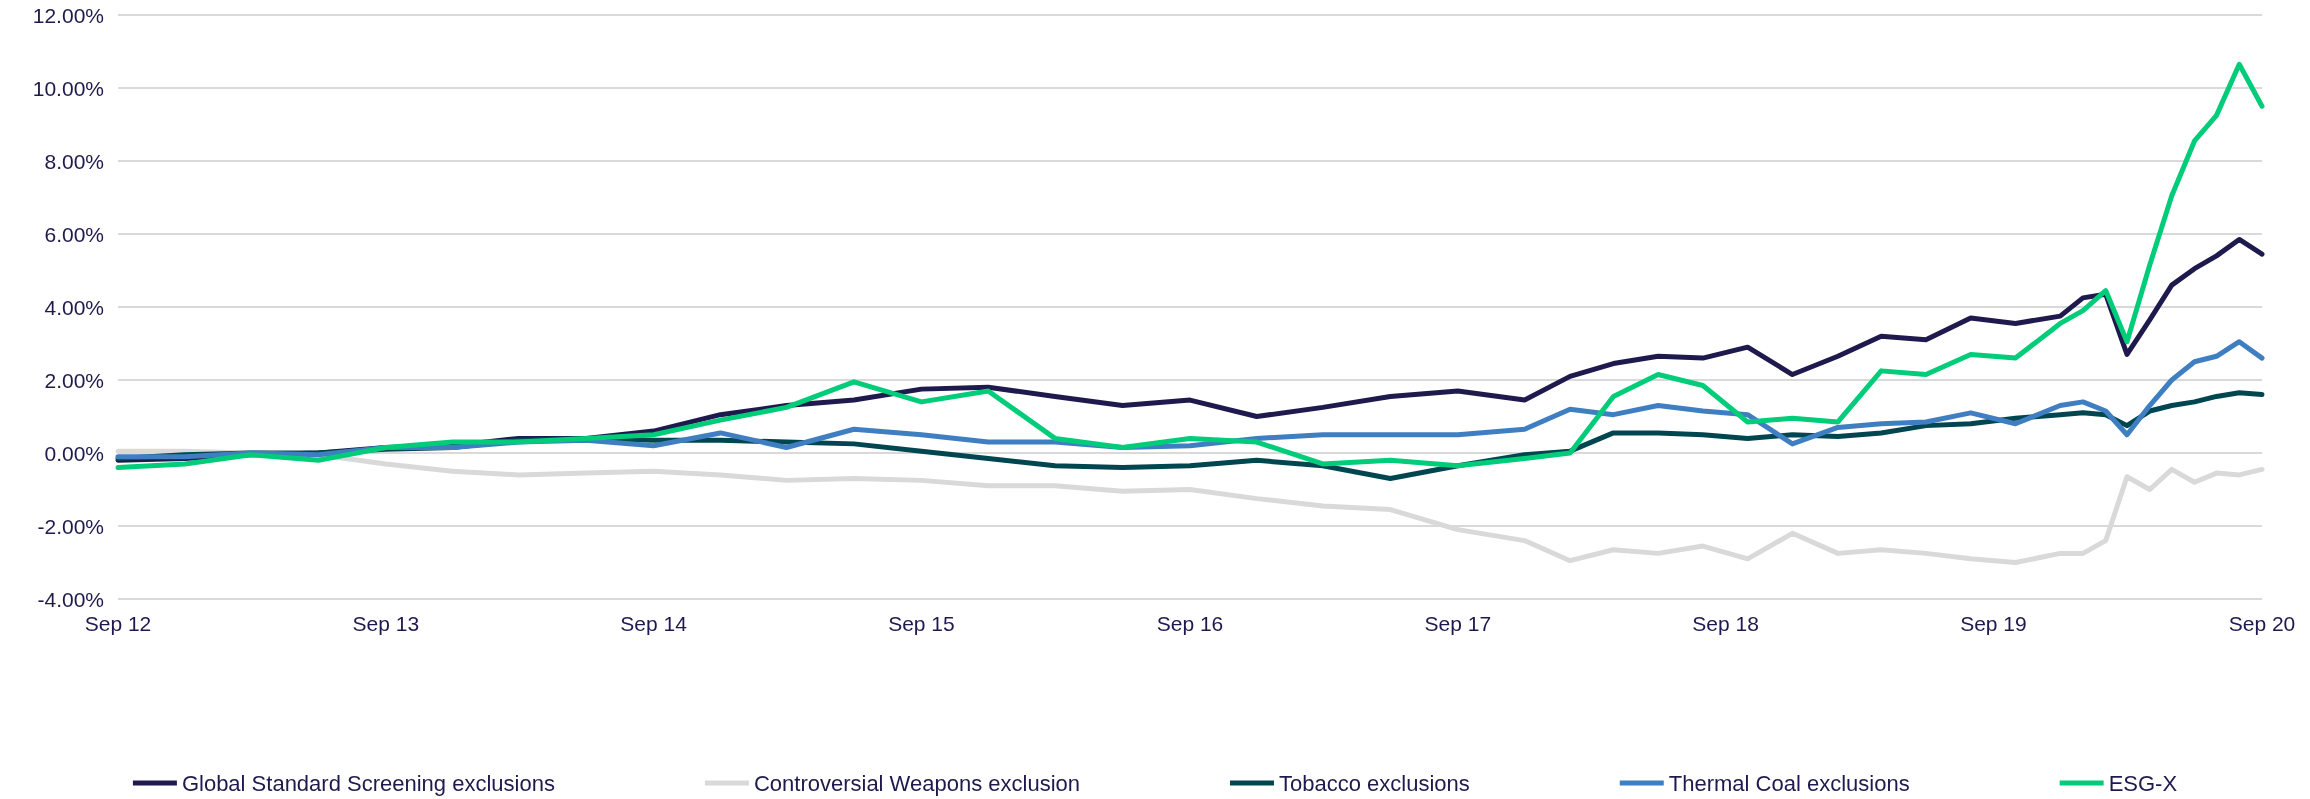  I want to click on x-tick-label: Sep 12, so click(118, 623).